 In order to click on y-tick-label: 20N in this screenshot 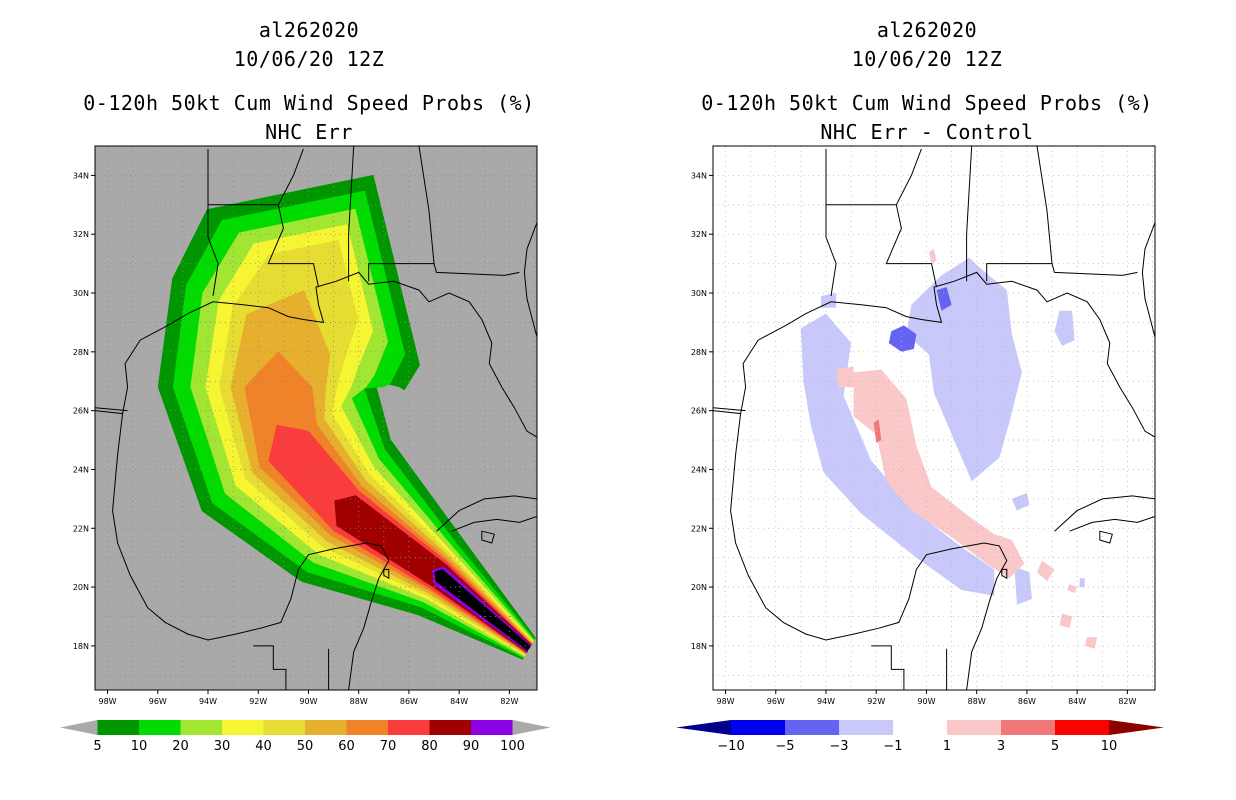, I will do `click(81, 587)`.